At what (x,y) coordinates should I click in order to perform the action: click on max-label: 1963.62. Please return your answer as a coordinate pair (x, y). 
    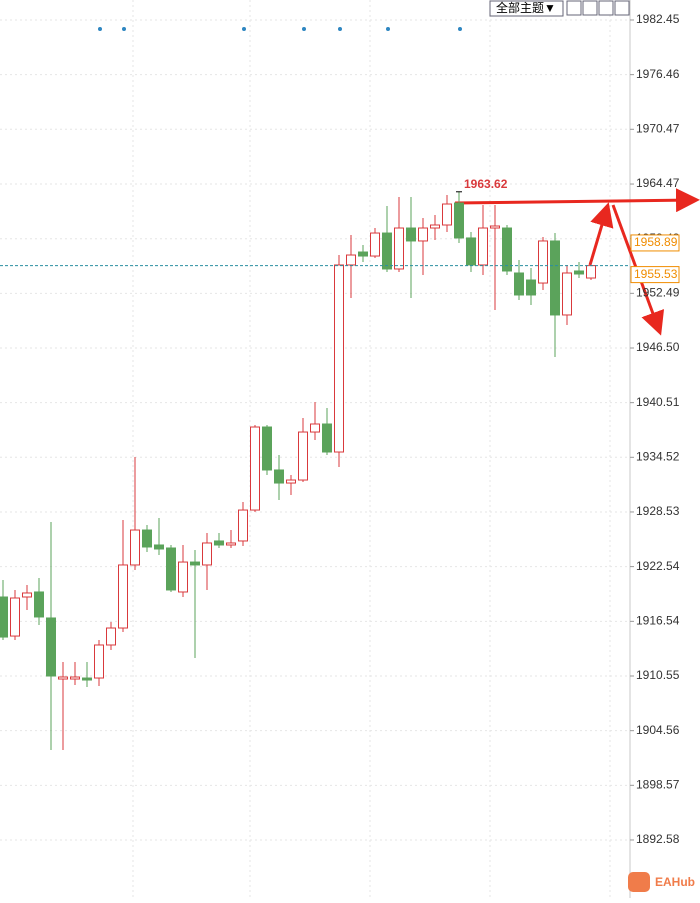
    Looking at the image, I should click on (486, 184).